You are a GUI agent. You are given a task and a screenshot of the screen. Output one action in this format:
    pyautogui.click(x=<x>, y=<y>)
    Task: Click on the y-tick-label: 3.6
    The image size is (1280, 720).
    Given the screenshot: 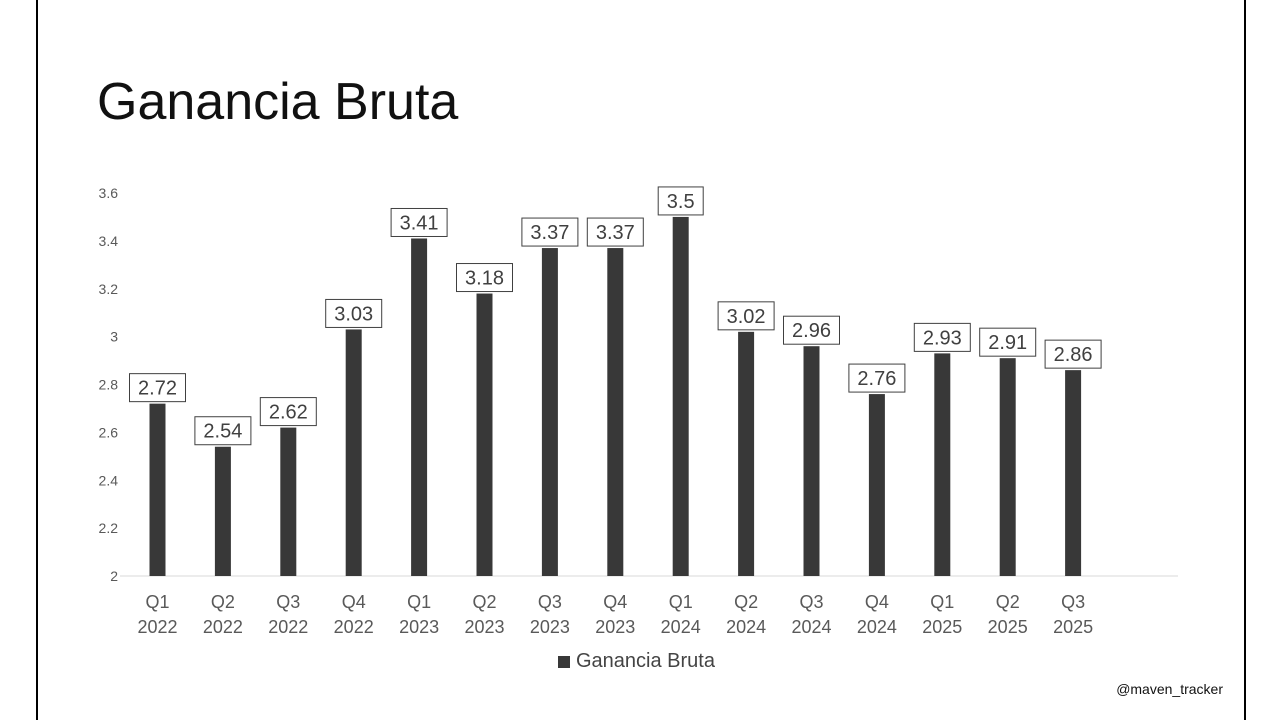 What is the action you would take?
    pyautogui.click(x=109, y=193)
    